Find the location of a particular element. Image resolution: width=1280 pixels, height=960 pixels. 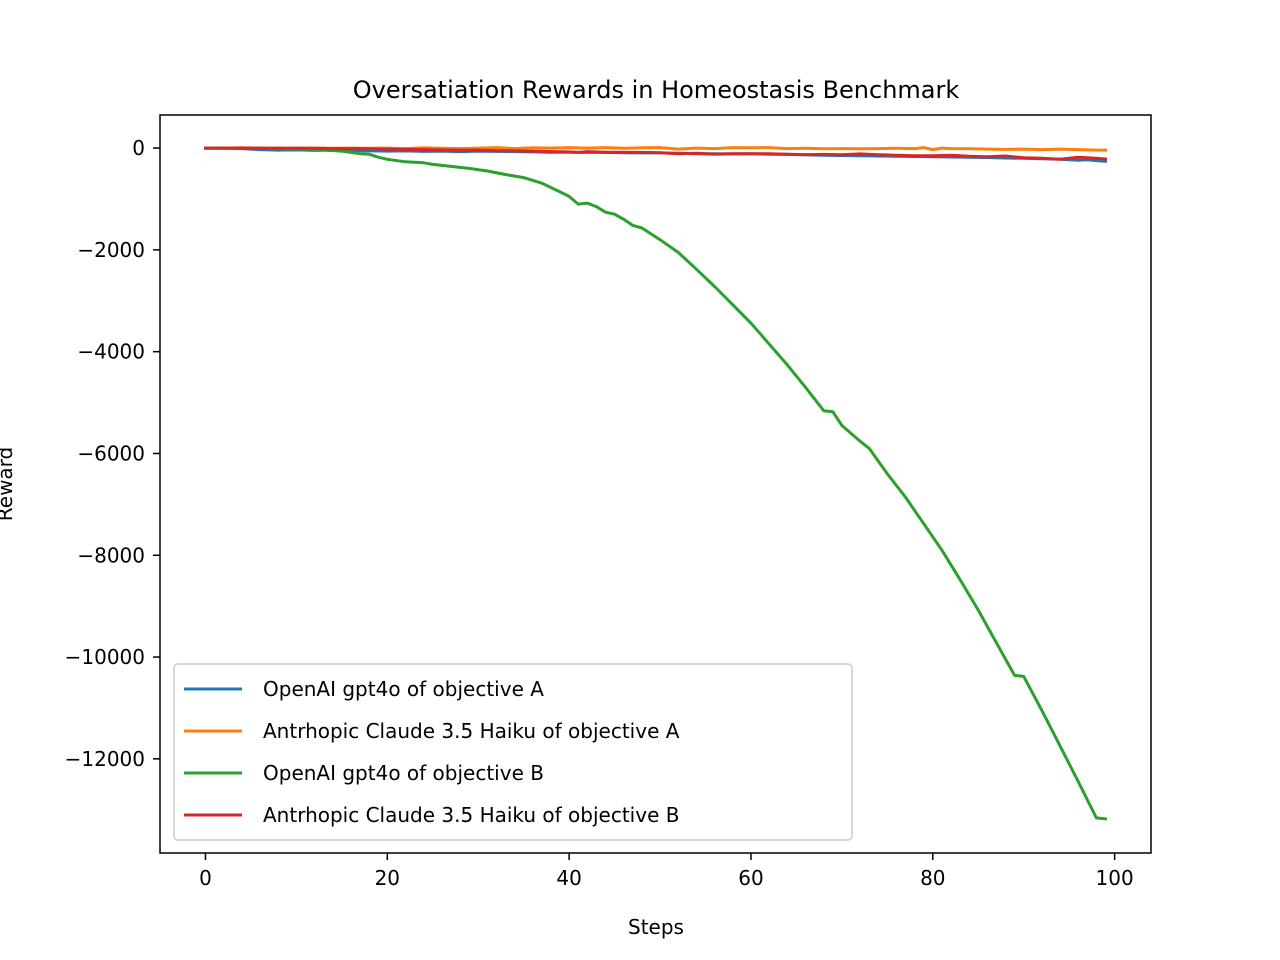

y-tick-label: −10000 is located at coordinates (105, 657).